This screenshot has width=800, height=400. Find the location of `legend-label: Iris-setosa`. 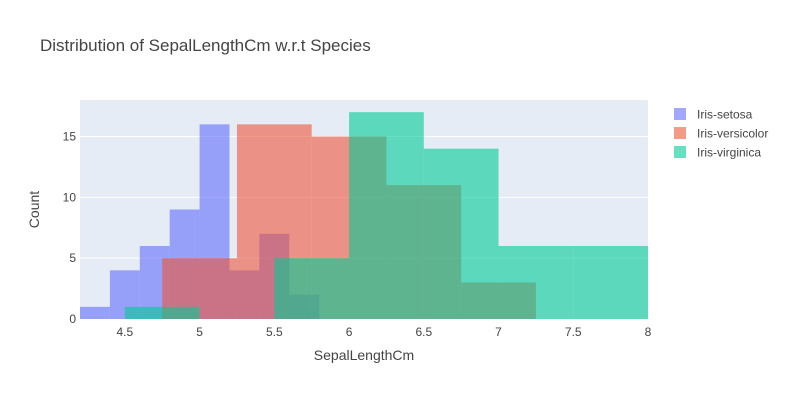

legend-label: Iris-setosa is located at coordinates (725, 115).